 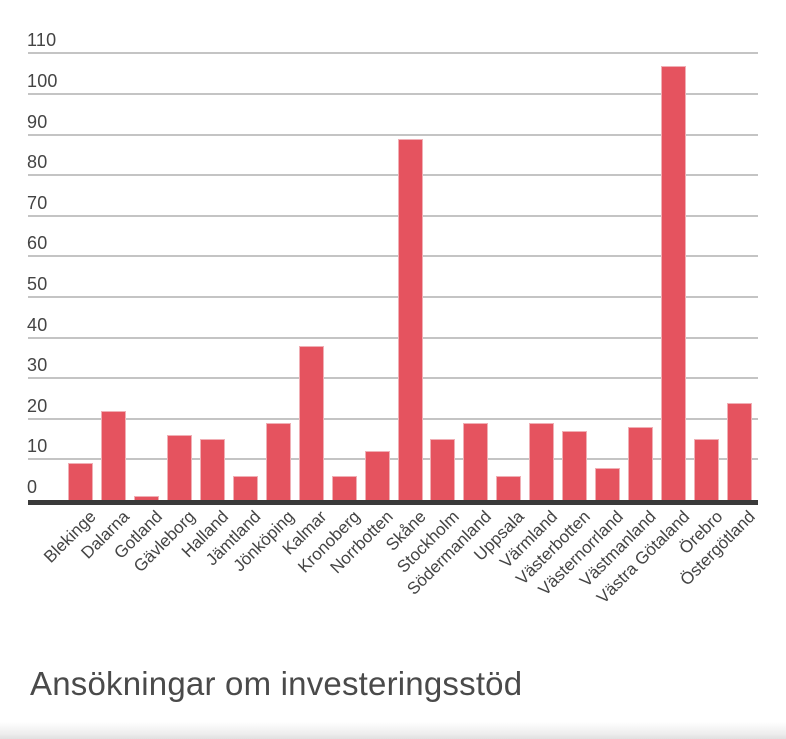 What do you see at coordinates (410, 319) in the screenshot?
I see `bar-skåne` at bounding box center [410, 319].